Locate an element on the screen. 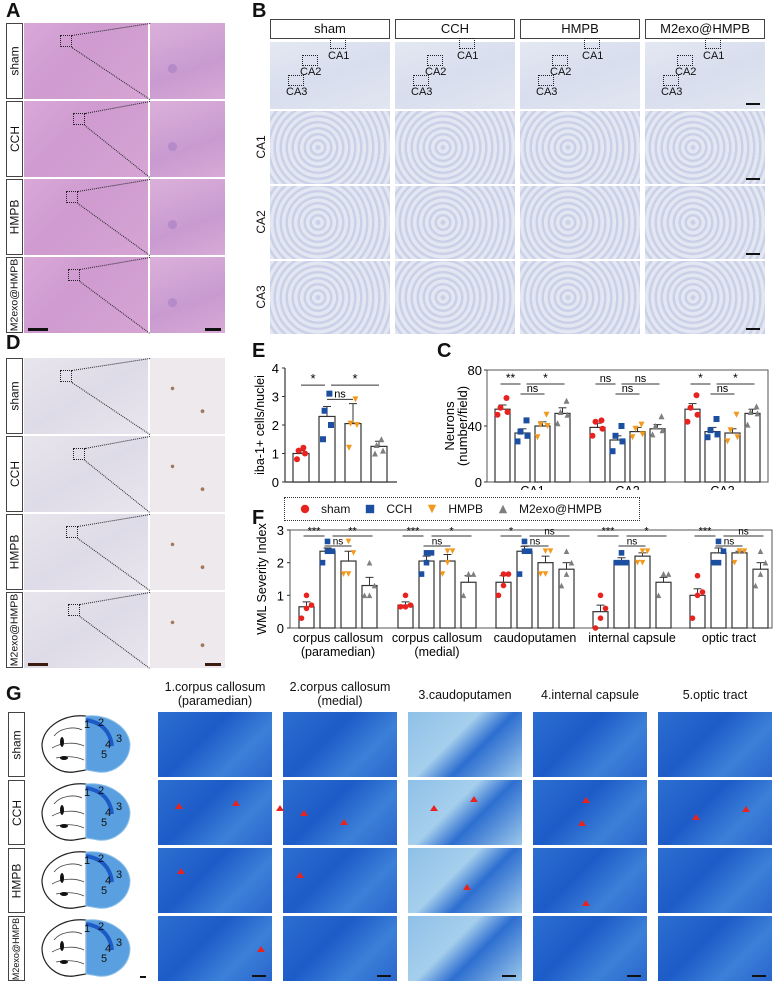  chart-e-iba1: 0 1 2 3 4 iba-1+ cells/nuclei * ns * is located at coordinates (325, 425).